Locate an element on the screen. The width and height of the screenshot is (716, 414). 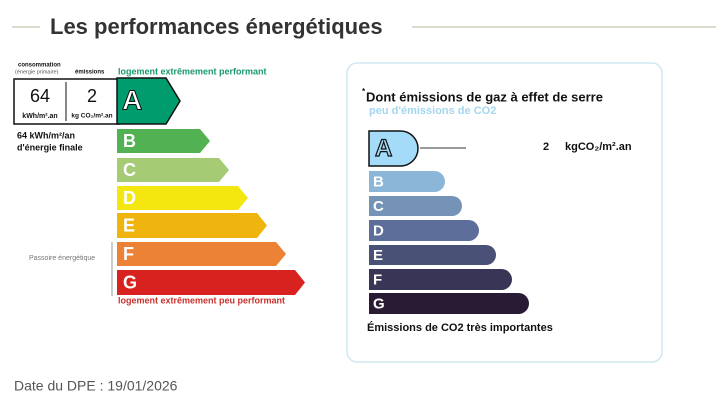
emissions-value: 2 is located at coordinates (92, 96).